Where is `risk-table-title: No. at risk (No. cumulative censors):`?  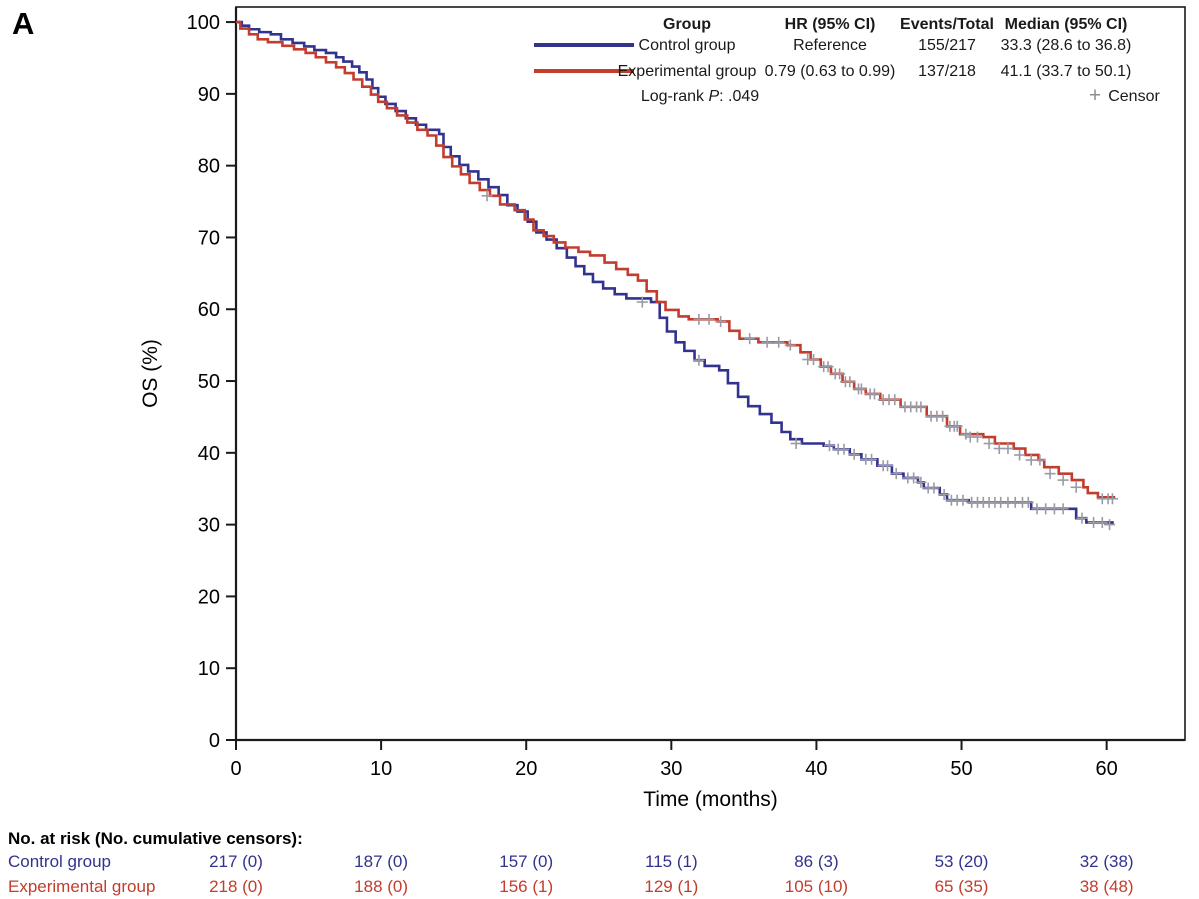 risk-table-title: No. at risk (No. cumulative censors): is located at coordinates (155, 838).